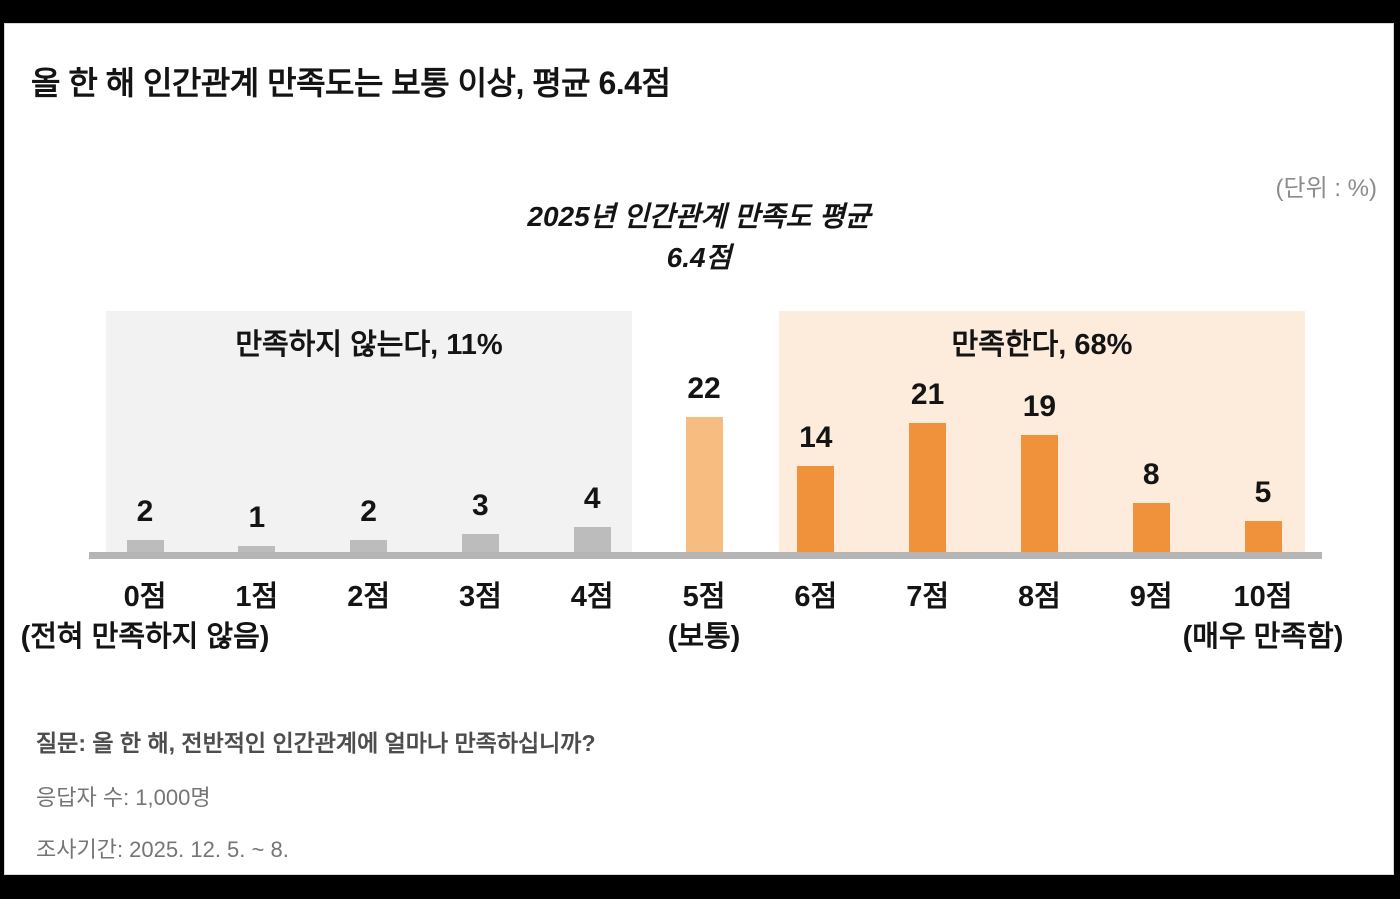 The height and width of the screenshot is (899, 1400). Describe the element at coordinates (1263, 536) in the screenshot. I see `bar-10점` at that location.